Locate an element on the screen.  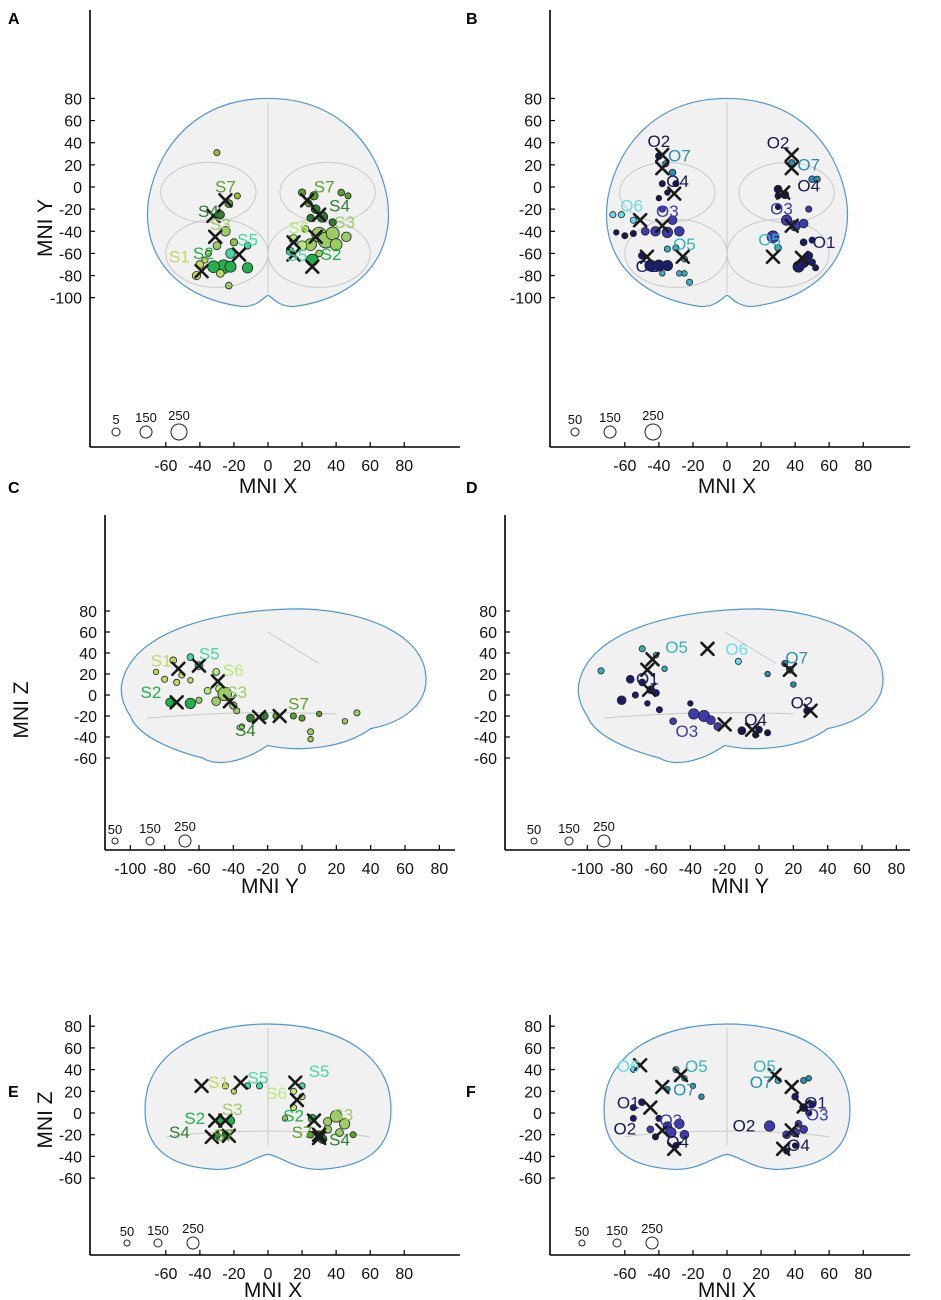
y-tick-label: -20 is located at coordinates (85, 717).